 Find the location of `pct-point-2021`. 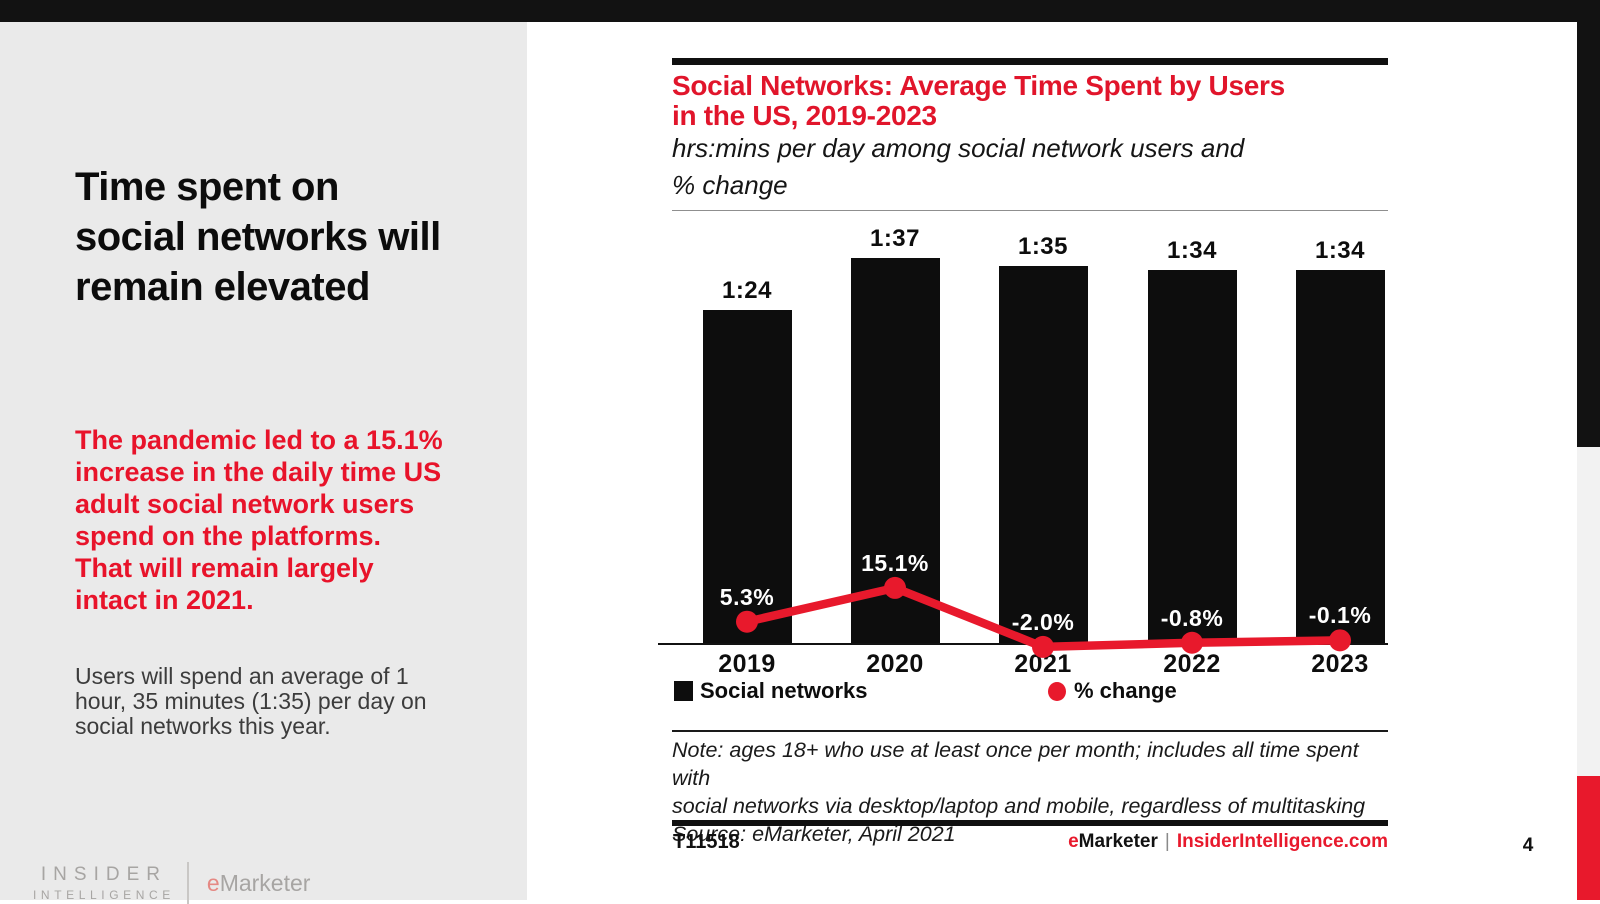

pct-point-2021 is located at coordinates (1043, 646).